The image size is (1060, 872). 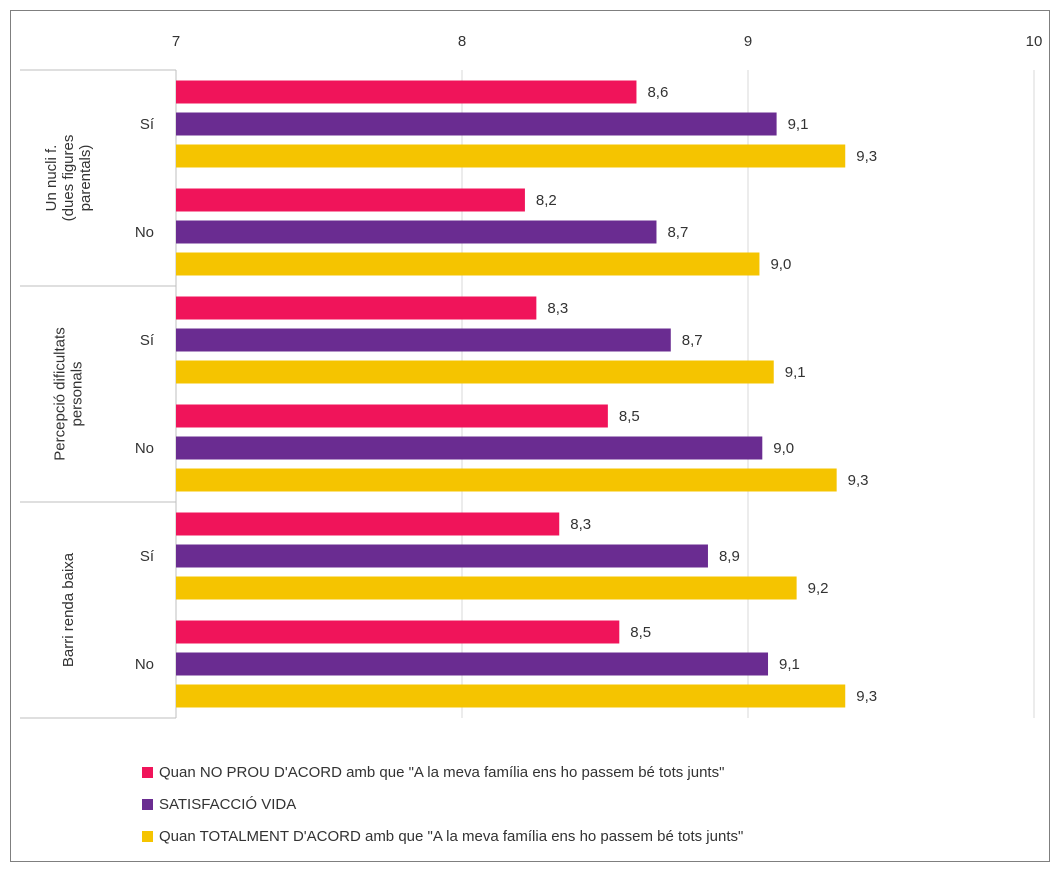 I want to click on data-label-series0-cat3: 8,5, so click(x=629, y=416).